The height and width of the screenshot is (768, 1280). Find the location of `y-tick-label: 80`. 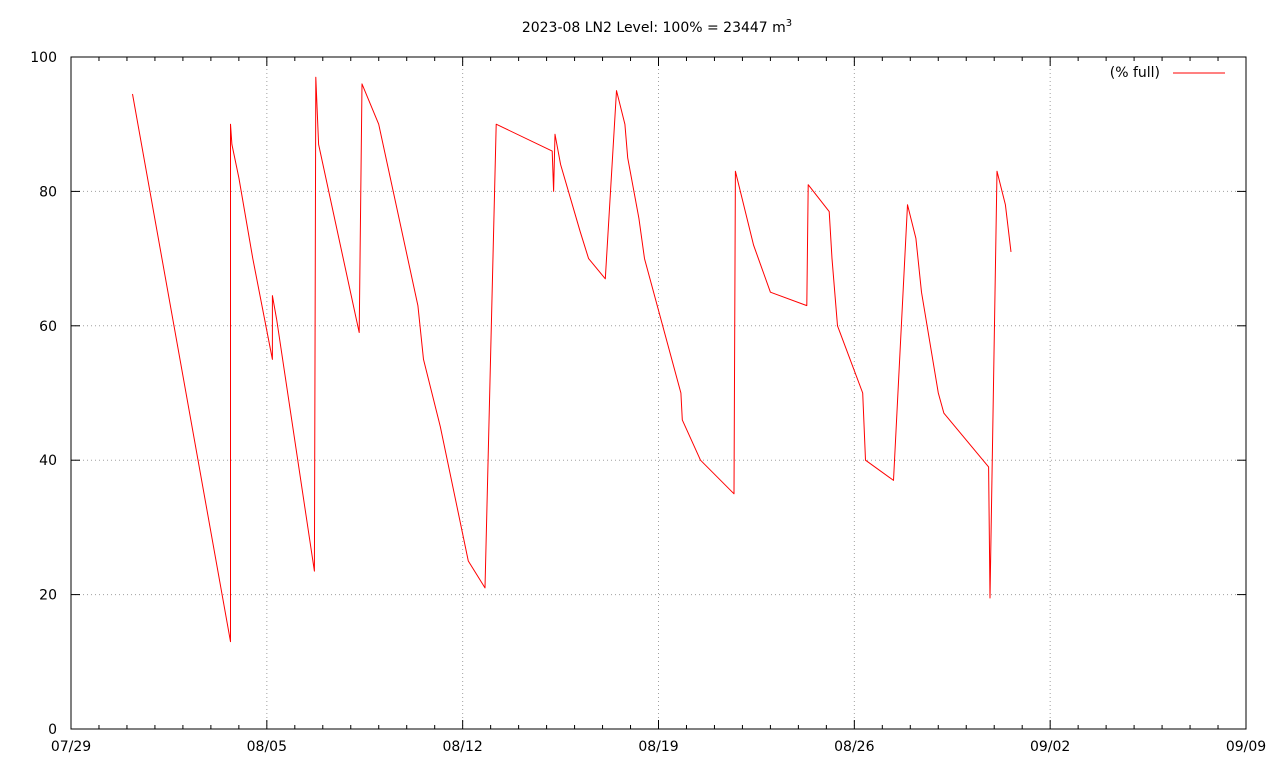

y-tick-label: 80 is located at coordinates (48, 192).